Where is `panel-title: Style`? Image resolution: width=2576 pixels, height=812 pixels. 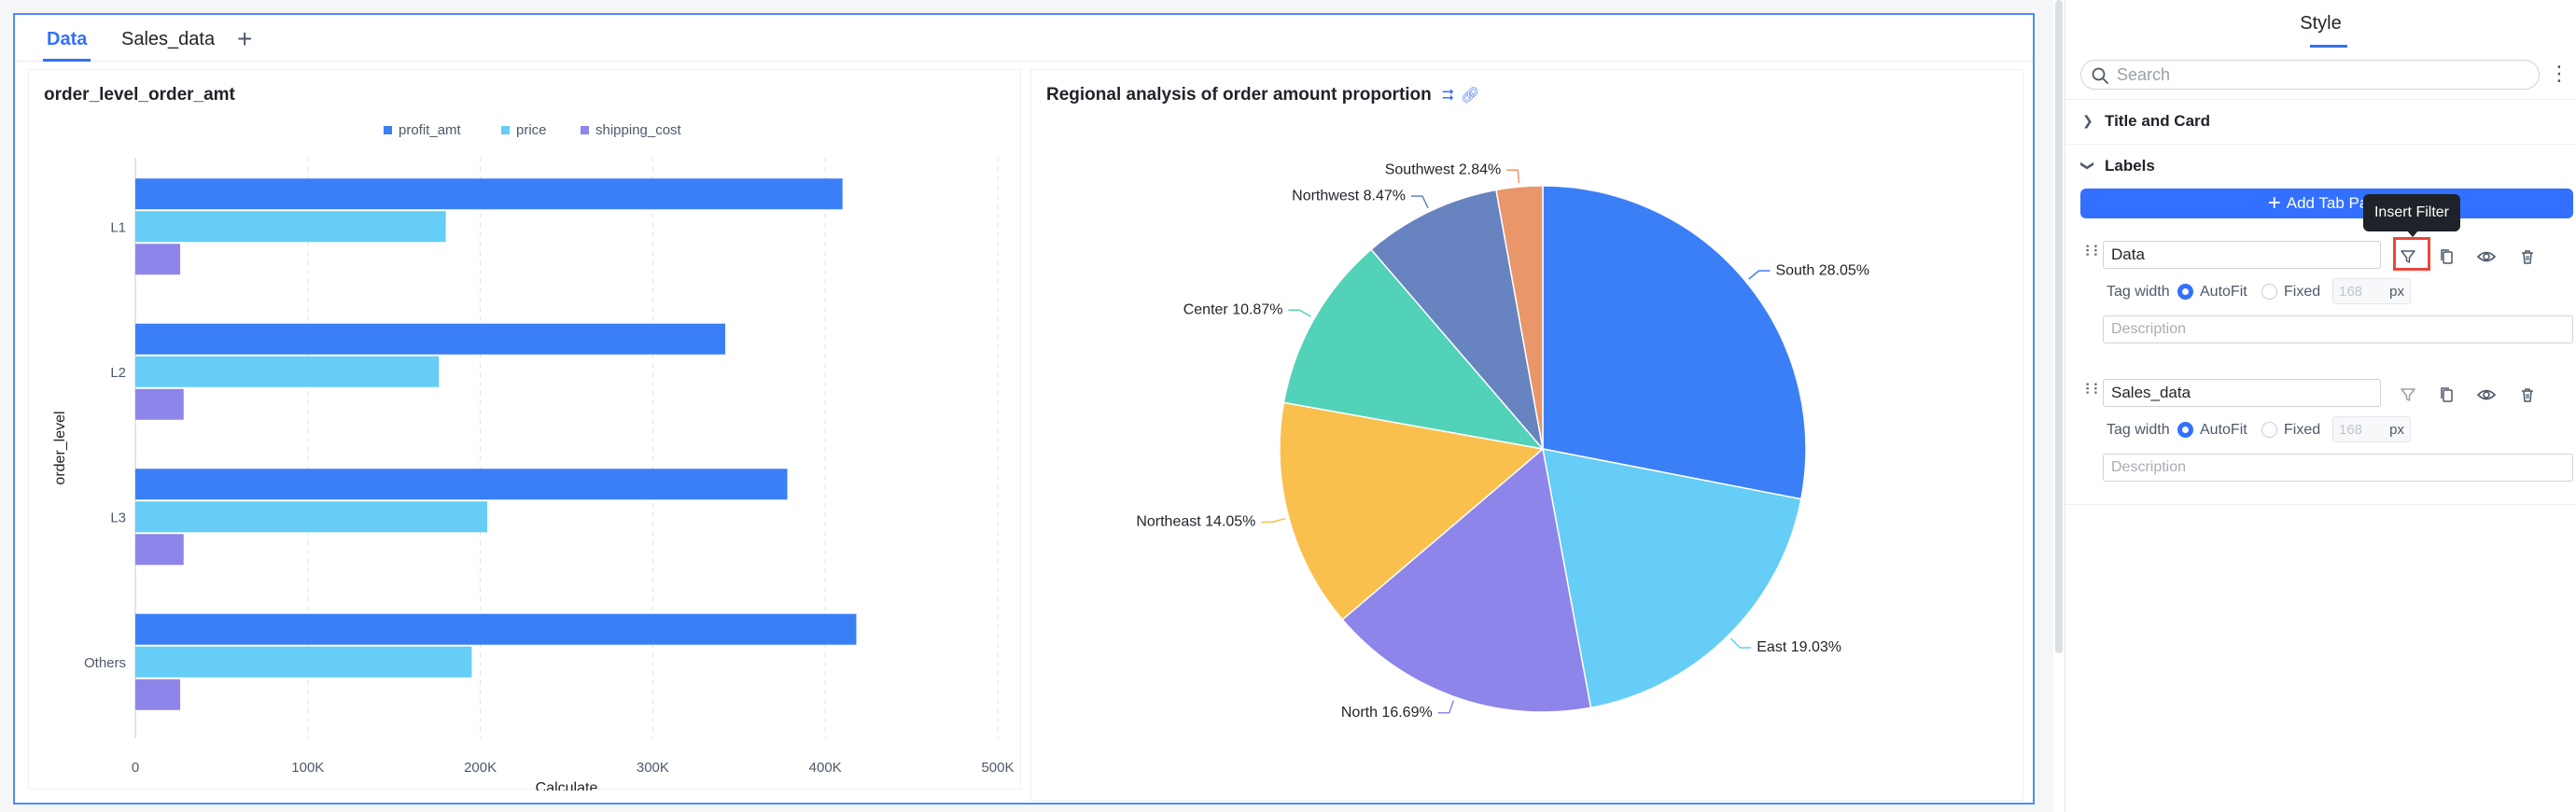
panel-title: Style is located at coordinates (2321, 23).